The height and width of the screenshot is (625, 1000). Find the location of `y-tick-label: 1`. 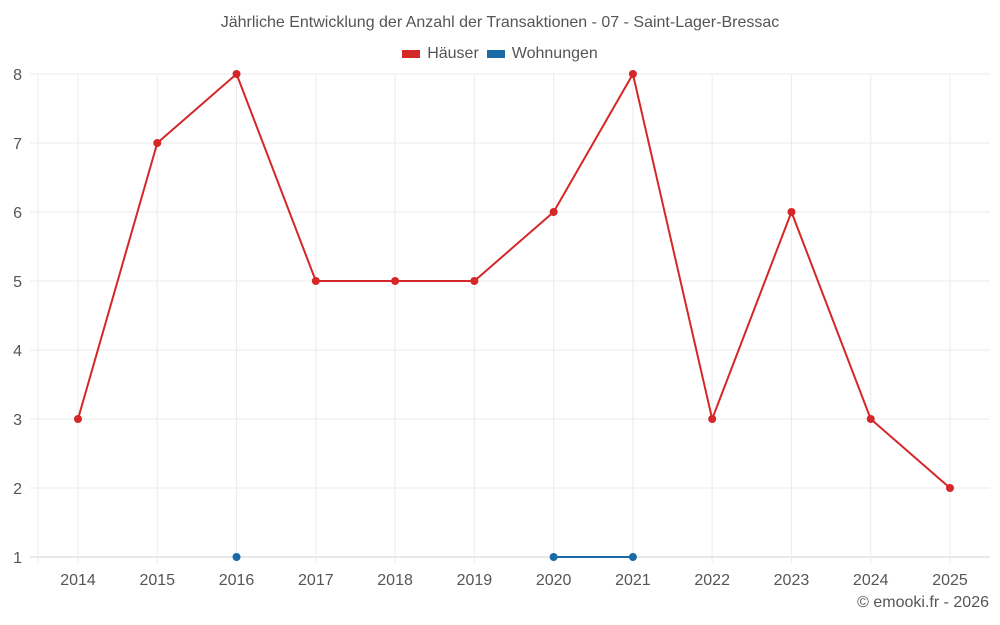

y-tick-label: 1 is located at coordinates (17, 558).